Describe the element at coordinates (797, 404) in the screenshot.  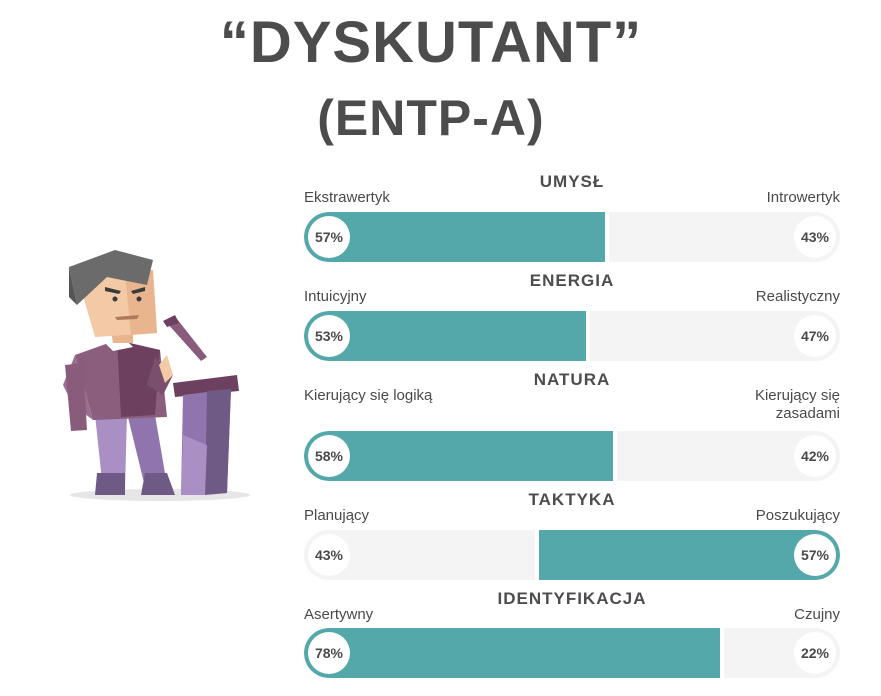
I see `trait-right-label: Kierujący się zasadami` at that location.